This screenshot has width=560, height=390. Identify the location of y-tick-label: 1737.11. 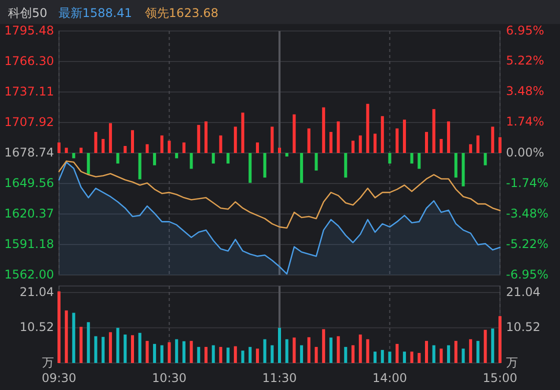
(29, 91).